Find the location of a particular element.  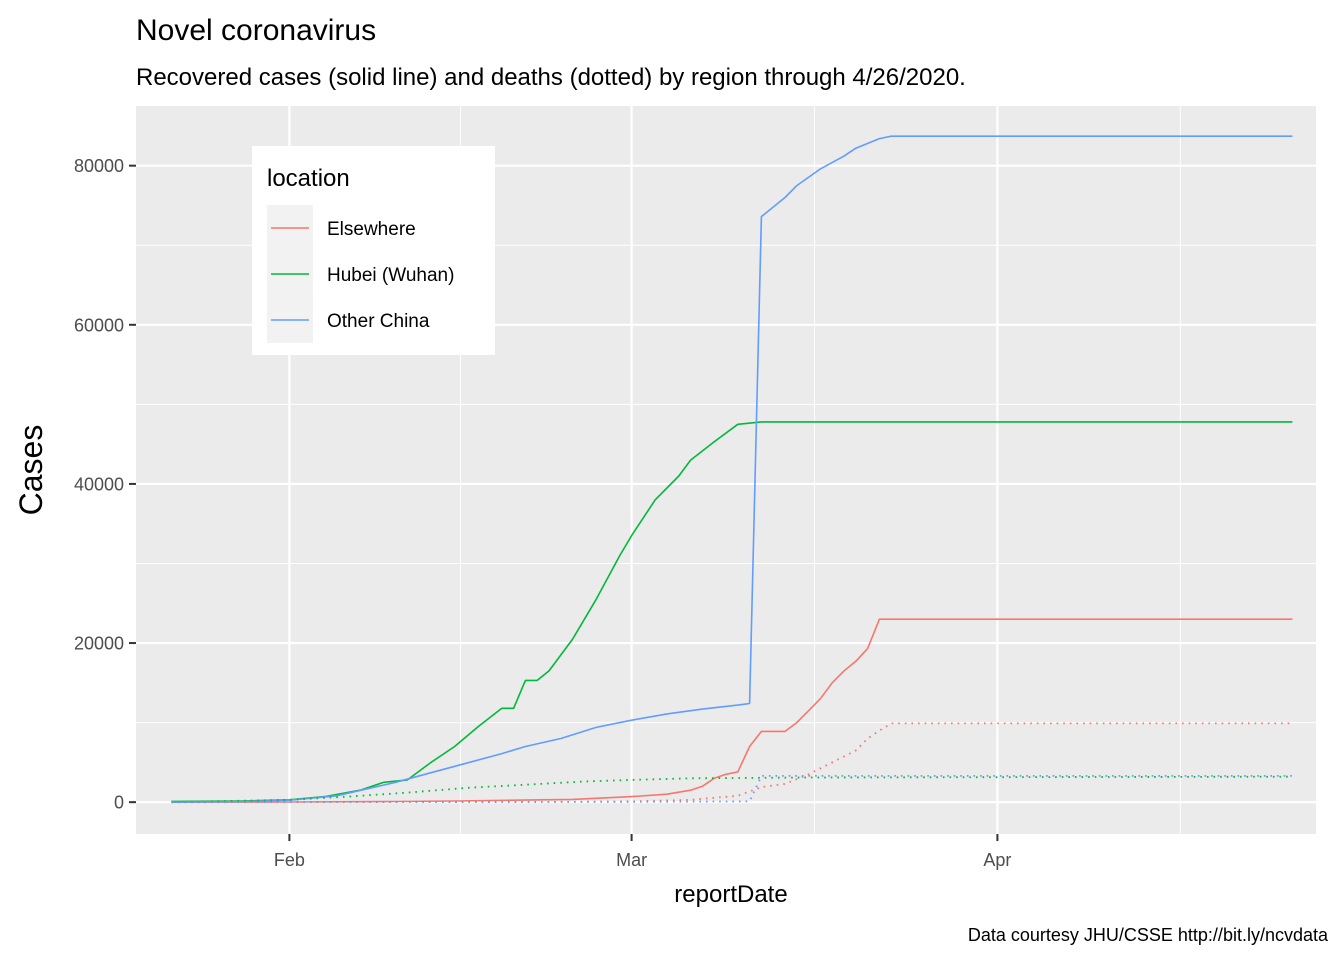

chart-title: Novel coronavirus is located at coordinates (256, 30).